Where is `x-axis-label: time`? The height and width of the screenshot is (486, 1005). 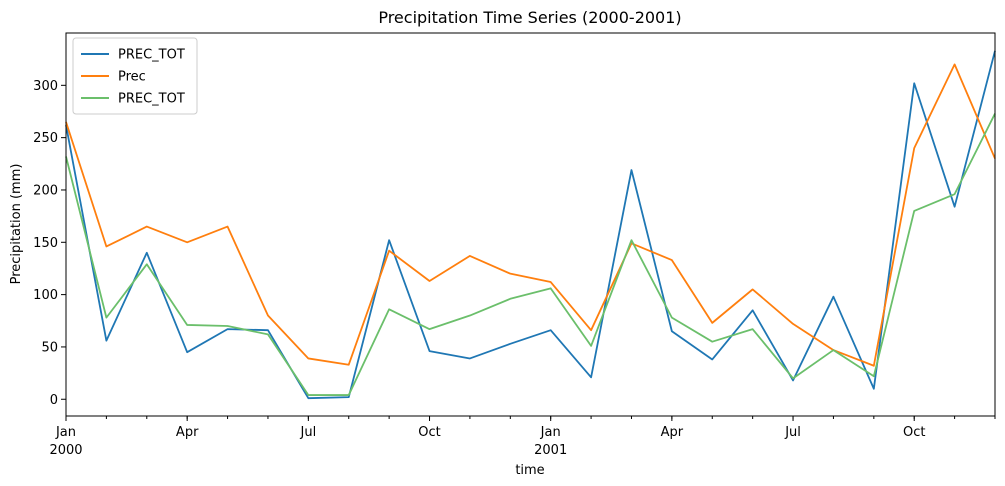 x-axis-label: time is located at coordinates (529, 470).